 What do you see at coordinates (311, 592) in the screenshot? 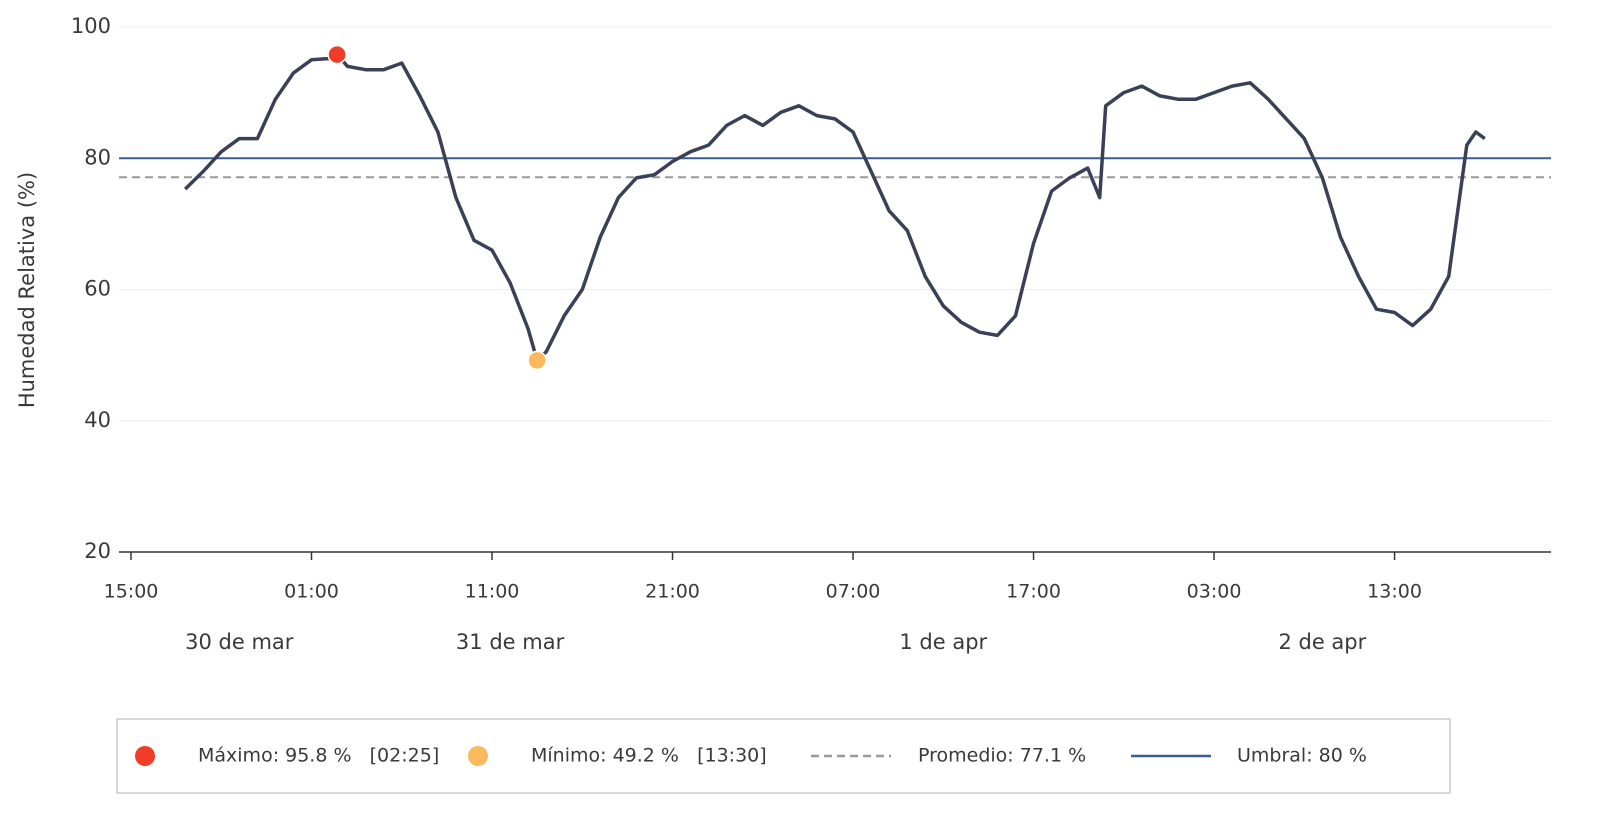
I see `x-tick-label: 01:00` at bounding box center [311, 592].